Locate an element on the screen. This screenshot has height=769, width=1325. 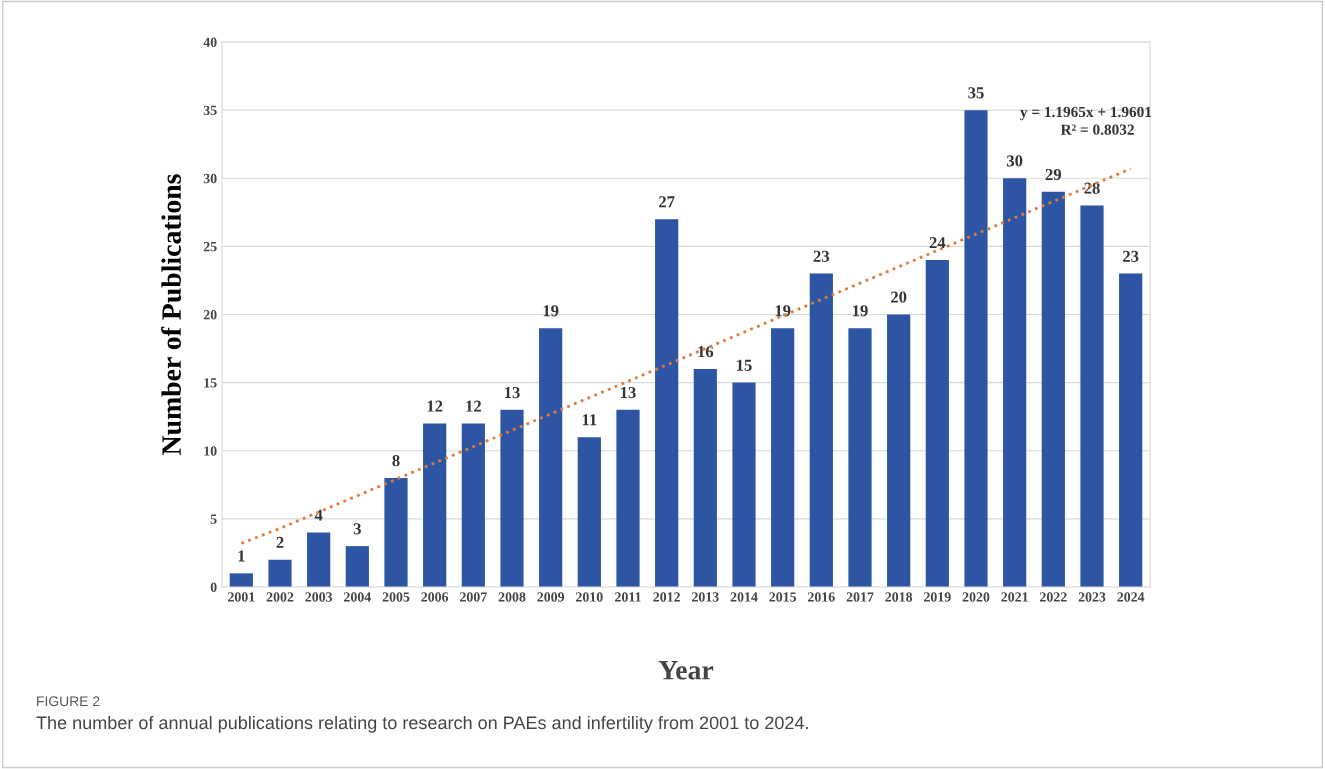
data-label: 20 is located at coordinates (899, 297).